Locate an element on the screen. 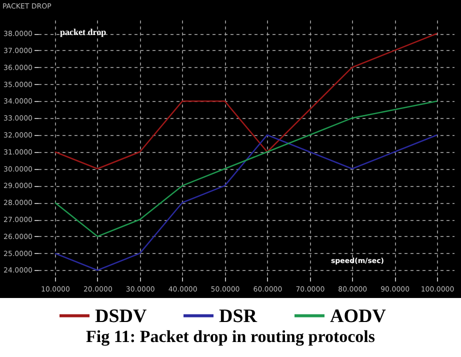 The image size is (461, 357). legend-label: DSDV is located at coordinates (121, 316).